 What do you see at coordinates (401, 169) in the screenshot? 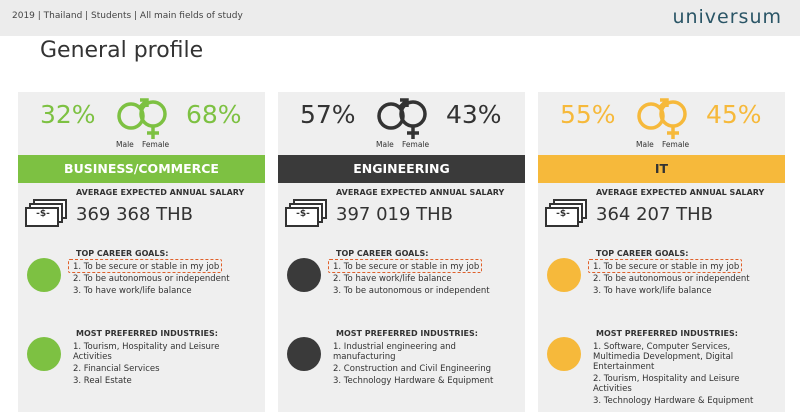
I see `panel-heading: ENGINEERING` at bounding box center [401, 169].